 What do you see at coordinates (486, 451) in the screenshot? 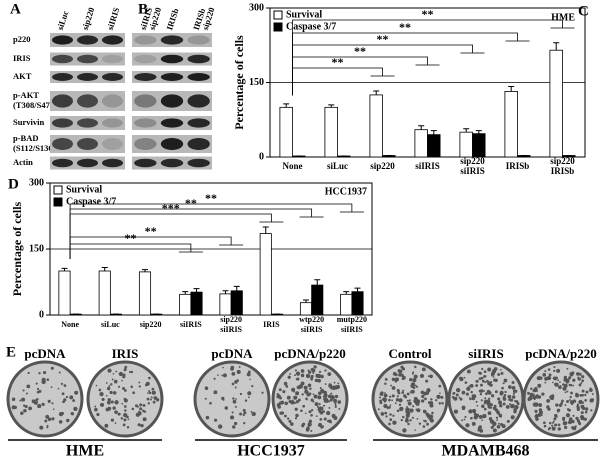
I see `cell-line-label: MDAMB468` at bounding box center [486, 451].